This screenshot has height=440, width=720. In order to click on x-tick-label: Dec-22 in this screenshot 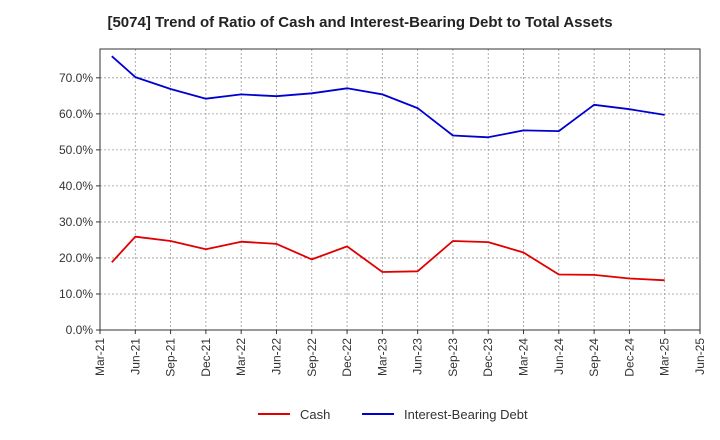, I will do `click(347, 357)`.